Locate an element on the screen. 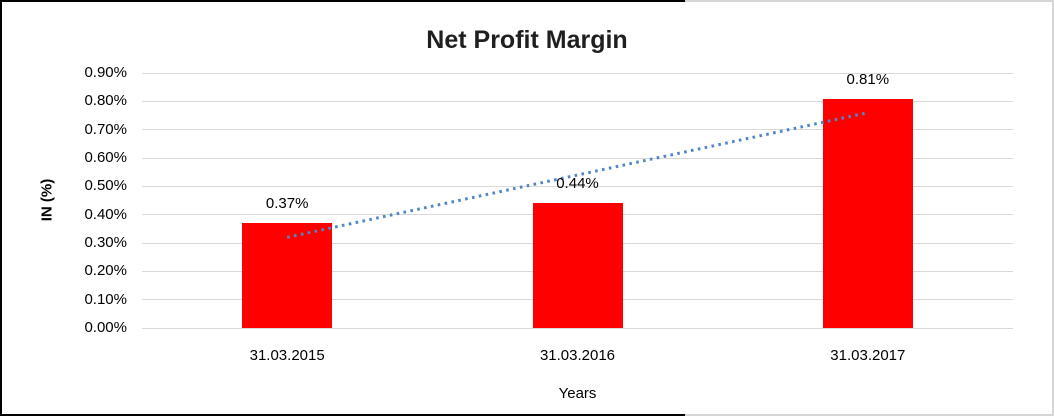 This screenshot has width=1054, height=416. y-tick-label: 0.10% is located at coordinates (105, 299).